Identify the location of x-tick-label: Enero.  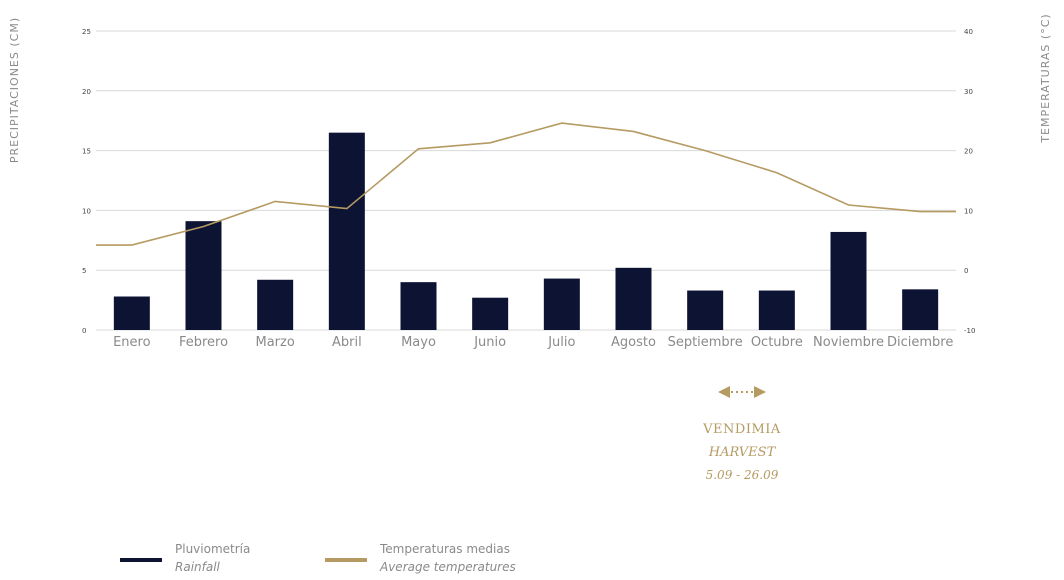
(132, 342).